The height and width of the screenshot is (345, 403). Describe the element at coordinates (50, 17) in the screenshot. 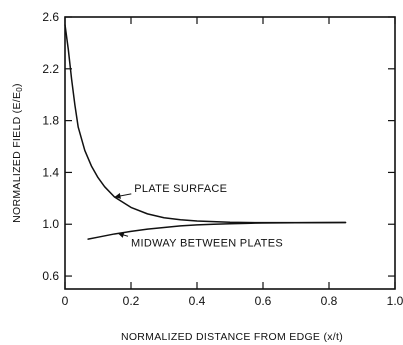

I see `y-tick-label: 2.6` at that location.